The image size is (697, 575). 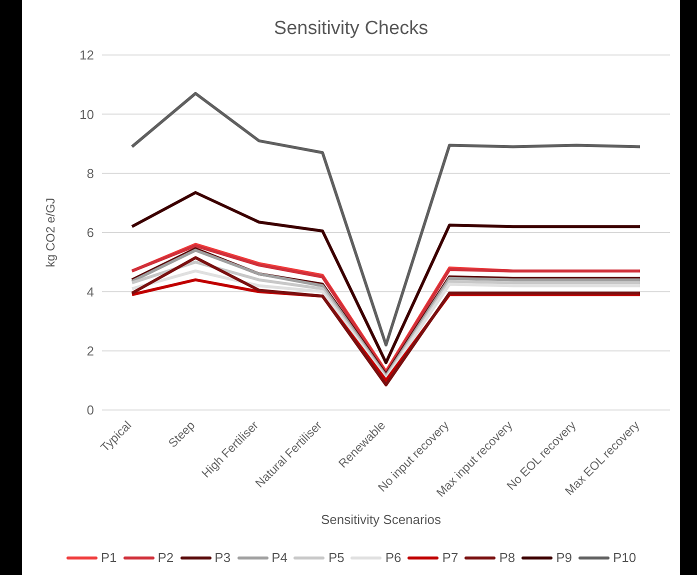 What do you see at coordinates (393, 557) in the screenshot?
I see `legend-label: P6` at bounding box center [393, 557].